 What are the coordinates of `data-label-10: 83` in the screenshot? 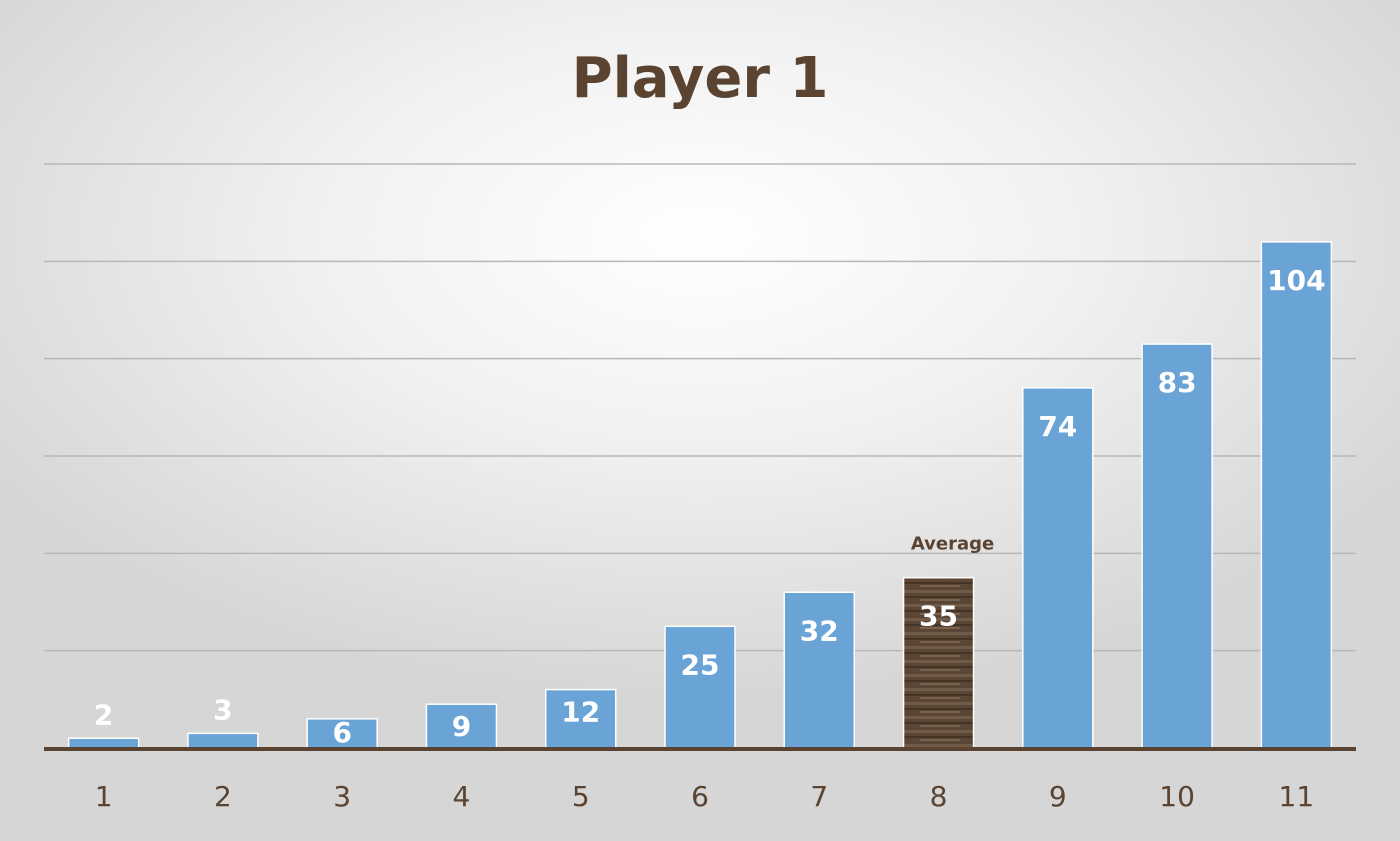 It's located at (1177, 382).